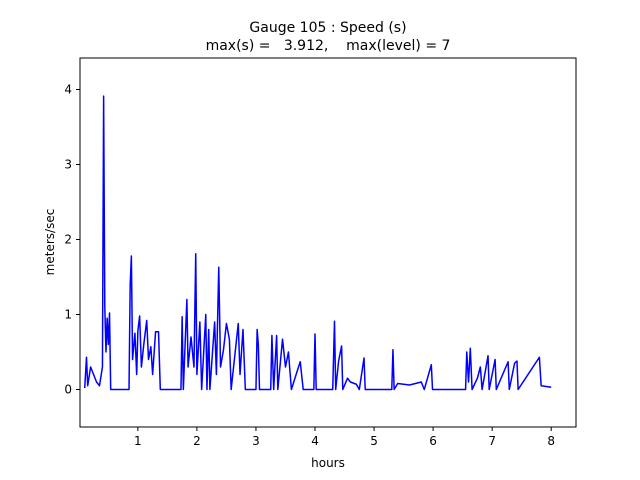  Describe the element at coordinates (138, 441) in the screenshot. I see `x-tick-label: 1` at that location.